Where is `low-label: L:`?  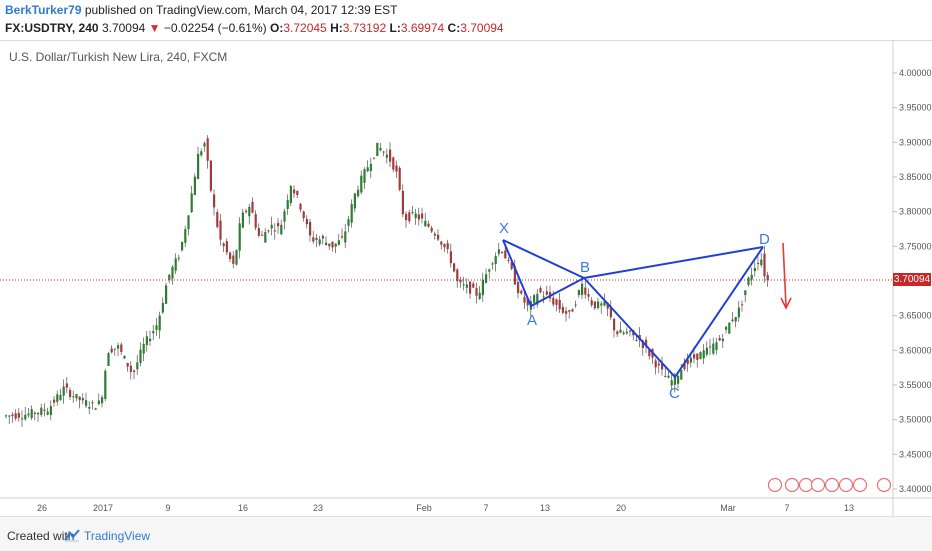
low-label: L: is located at coordinates (395, 28).